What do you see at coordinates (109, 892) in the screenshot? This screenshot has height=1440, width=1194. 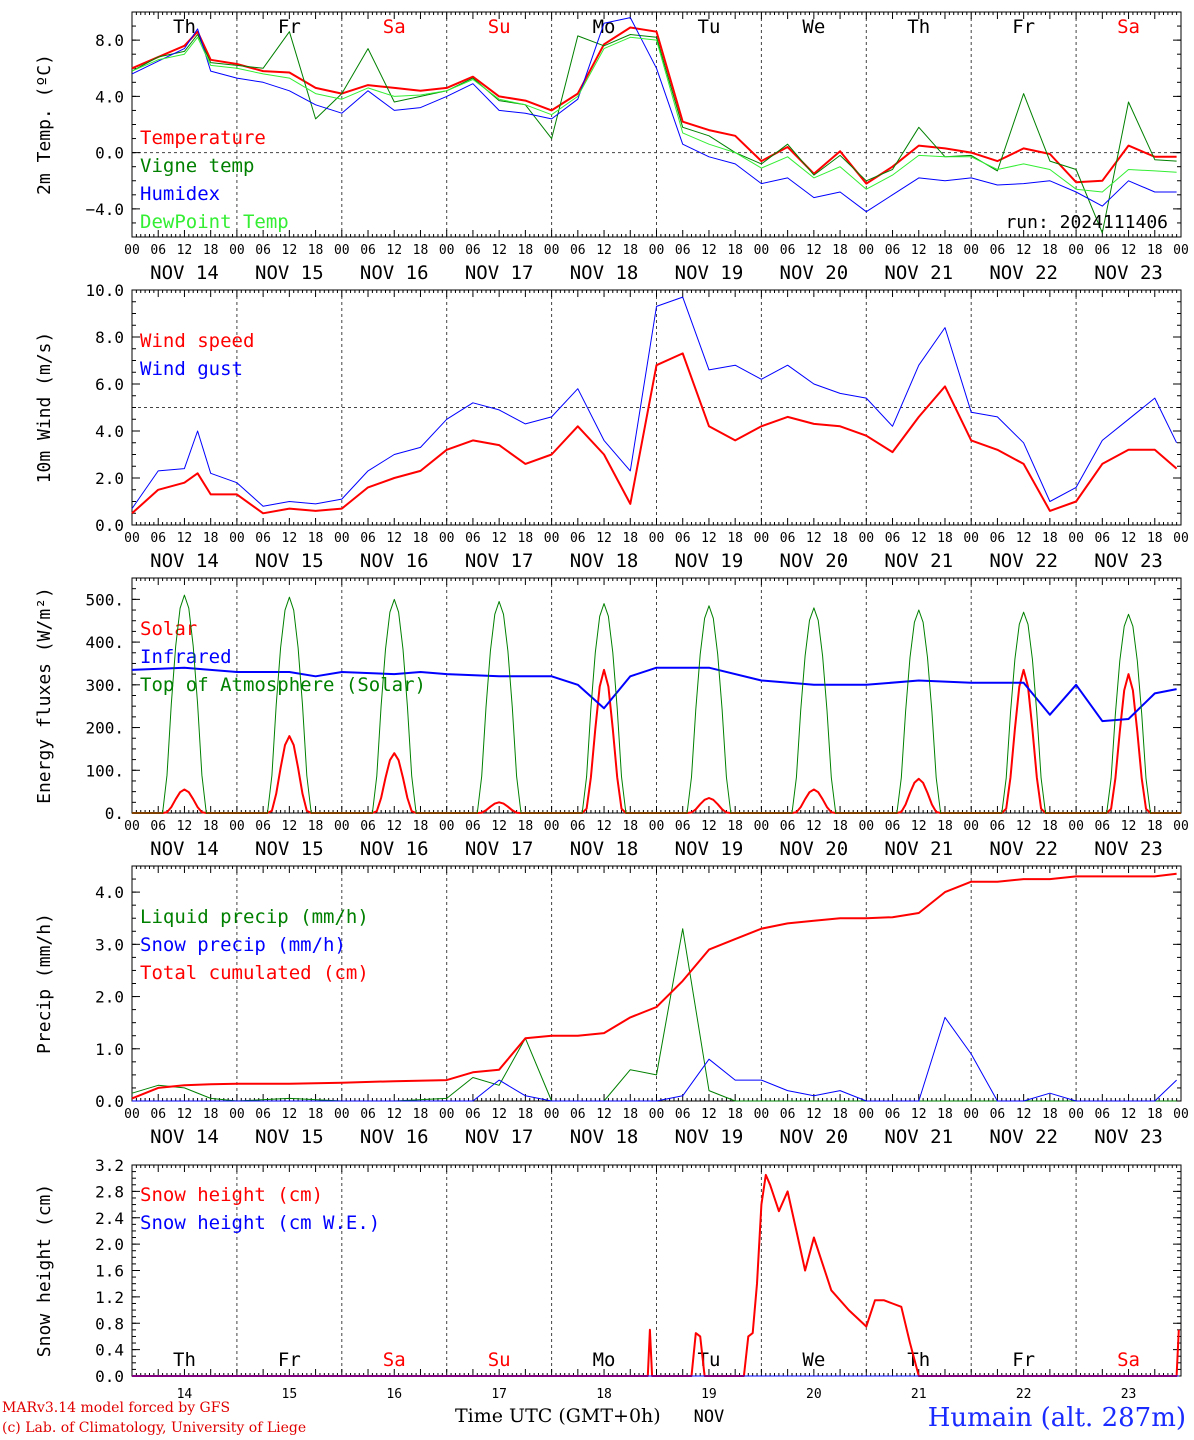 I see `y-tick-label: 4.0` at bounding box center [109, 892].